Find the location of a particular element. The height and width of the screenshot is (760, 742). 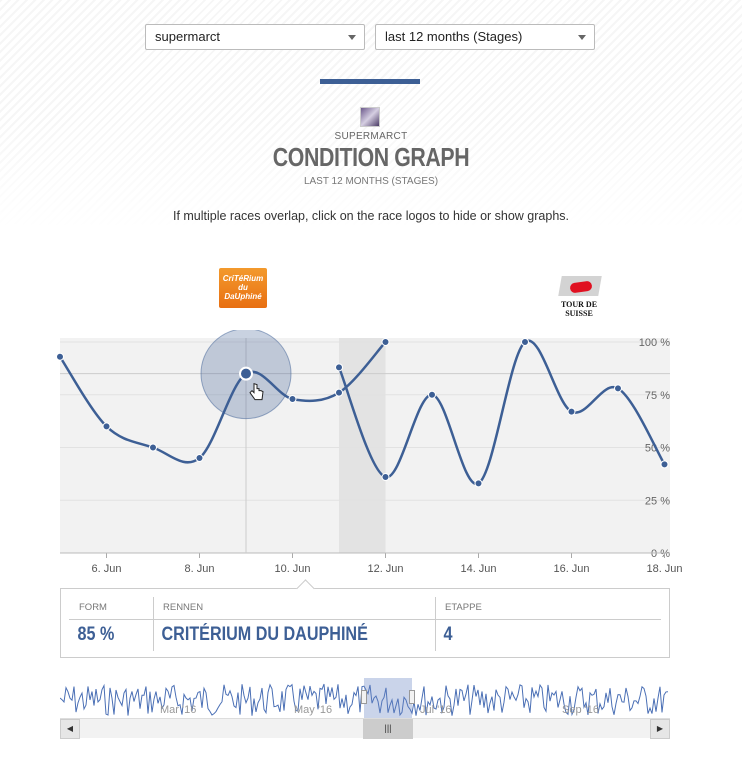

tooltip-race-column: RENNEN CRITÉRIUM DU DAUPHINÉ is located at coordinates (294, 624).